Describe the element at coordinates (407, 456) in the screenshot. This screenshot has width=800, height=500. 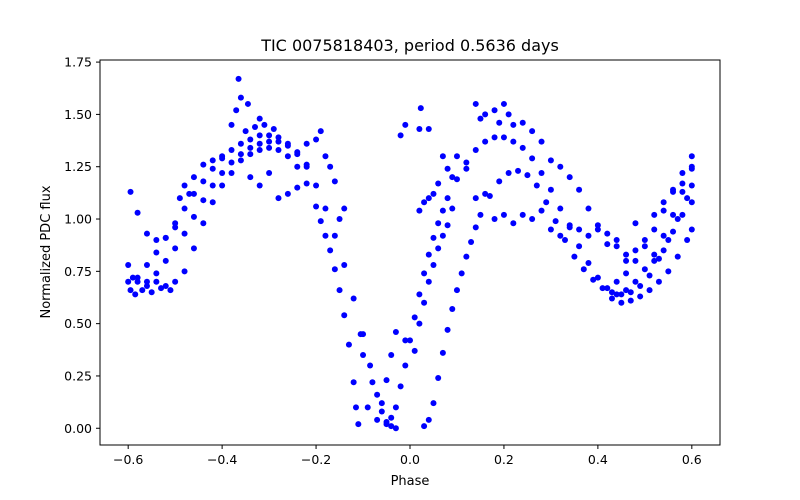
I see `x-axis-ticks: −0.6 −0.4 −0.2 0.0 0.2 0.4 0.6` at that location.